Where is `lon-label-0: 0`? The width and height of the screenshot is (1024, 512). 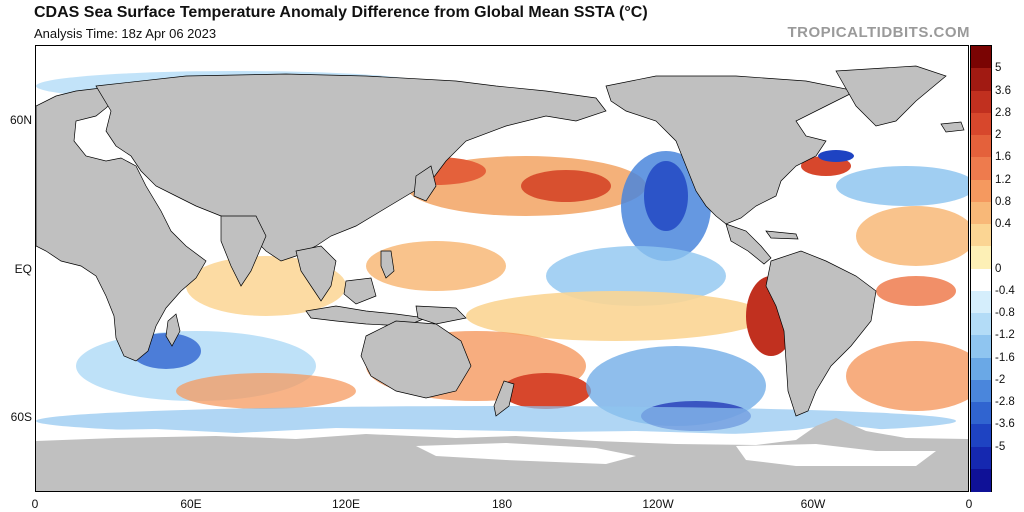
lon-label-0: 0 is located at coordinates (35, 504).